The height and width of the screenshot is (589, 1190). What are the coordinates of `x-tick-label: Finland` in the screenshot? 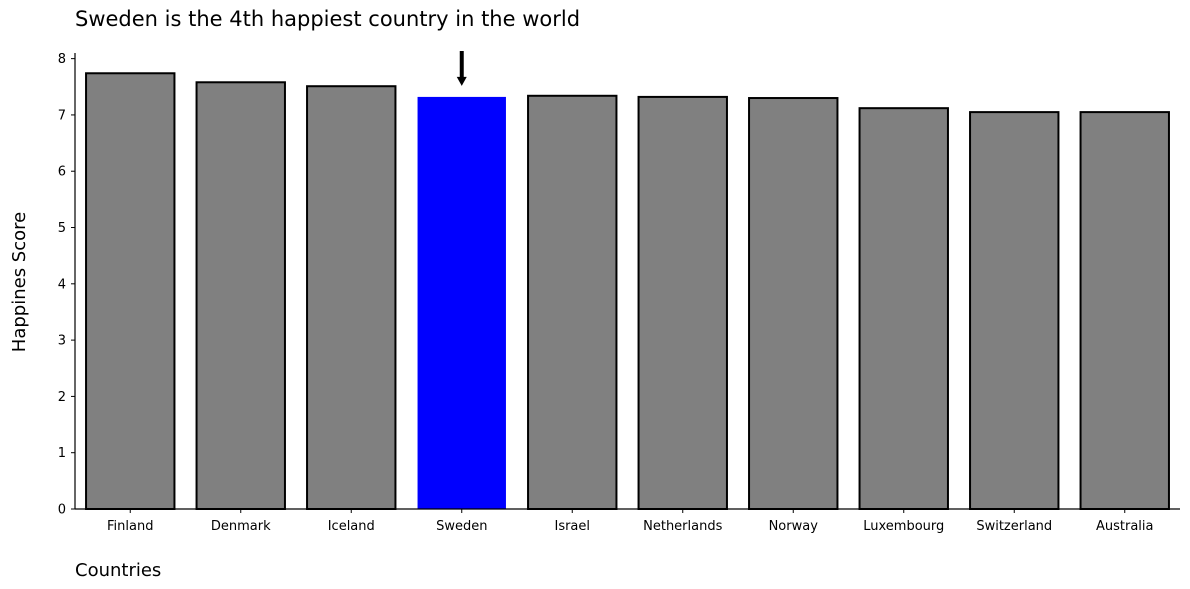 It's located at (130, 526).